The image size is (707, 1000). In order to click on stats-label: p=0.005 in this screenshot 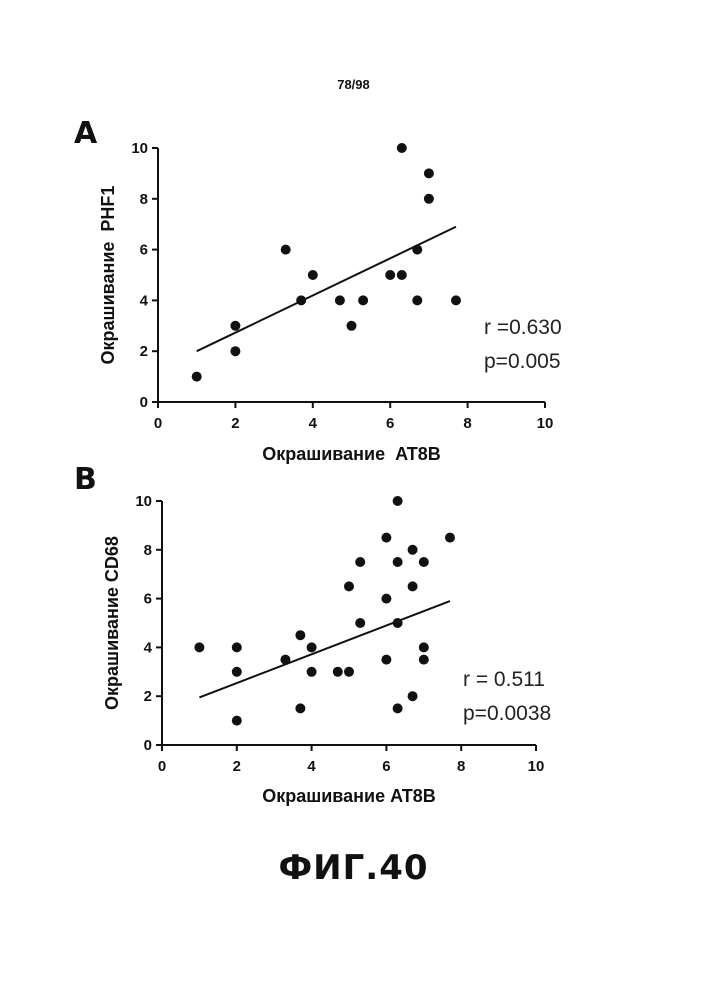, I will do `click(522, 361)`.